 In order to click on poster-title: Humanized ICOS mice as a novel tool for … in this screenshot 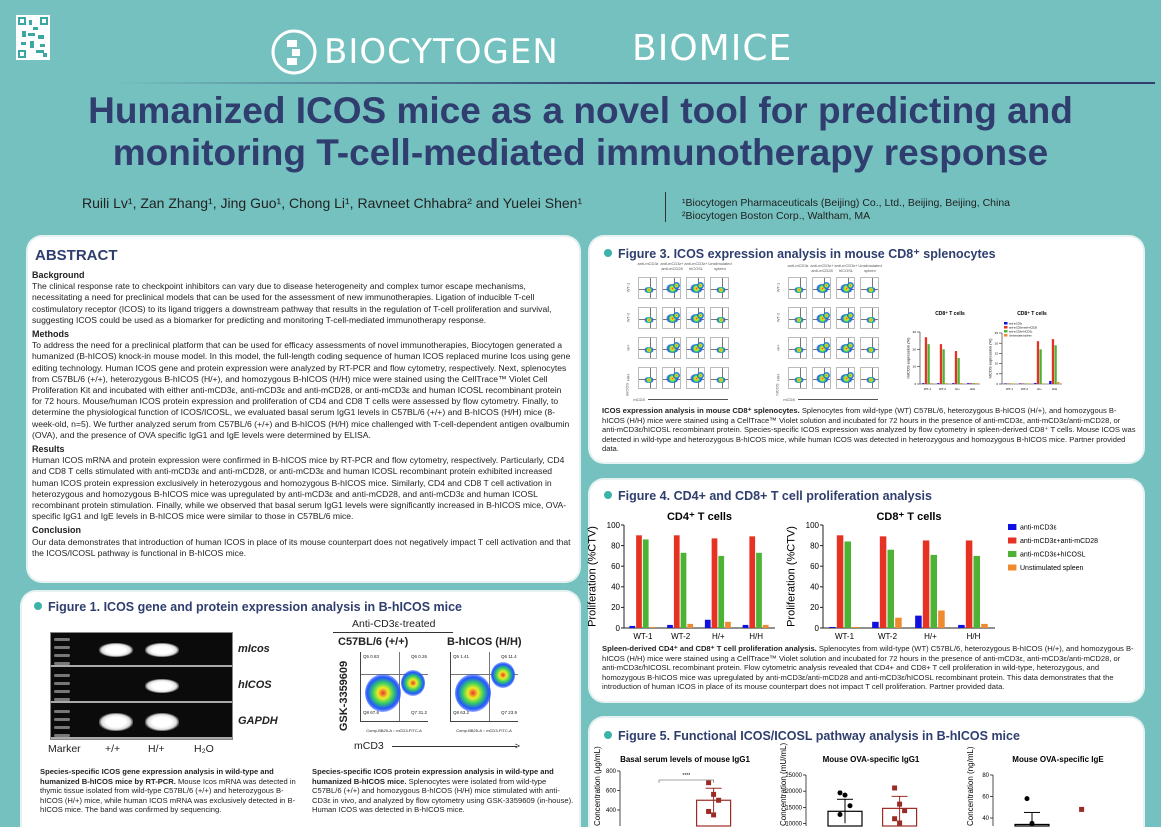, I will do `click(580, 131)`.